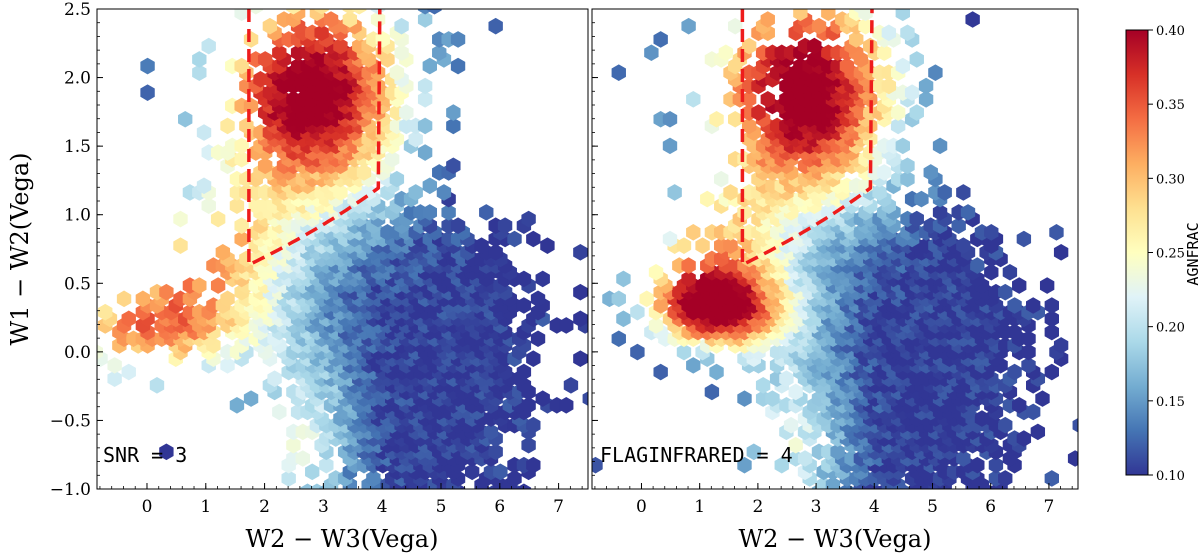 The height and width of the screenshot is (556, 1200). What do you see at coordinates (499, 507) in the screenshot?
I see `x-tick-label: 6` at bounding box center [499, 507].